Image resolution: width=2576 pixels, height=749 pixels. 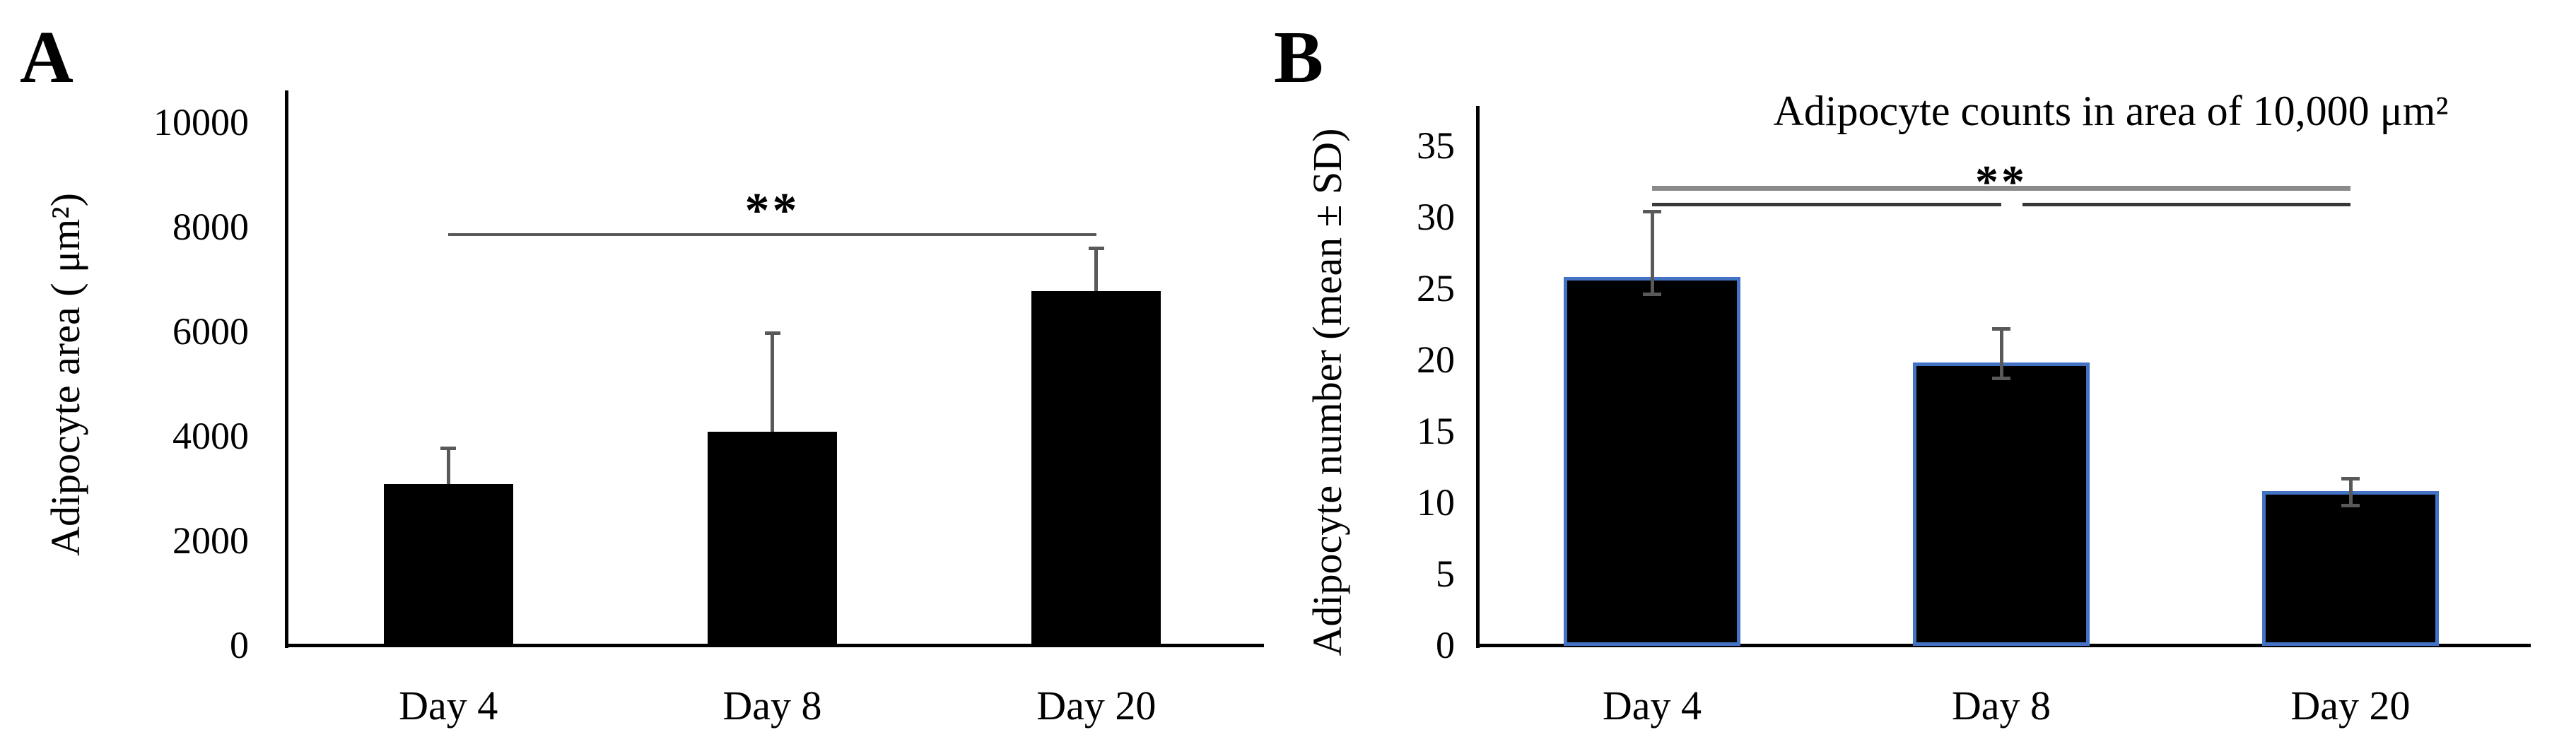 What do you see at coordinates (772, 234) in the screenshot?
I see `significance-line-a` at bounding box center [772, 234].